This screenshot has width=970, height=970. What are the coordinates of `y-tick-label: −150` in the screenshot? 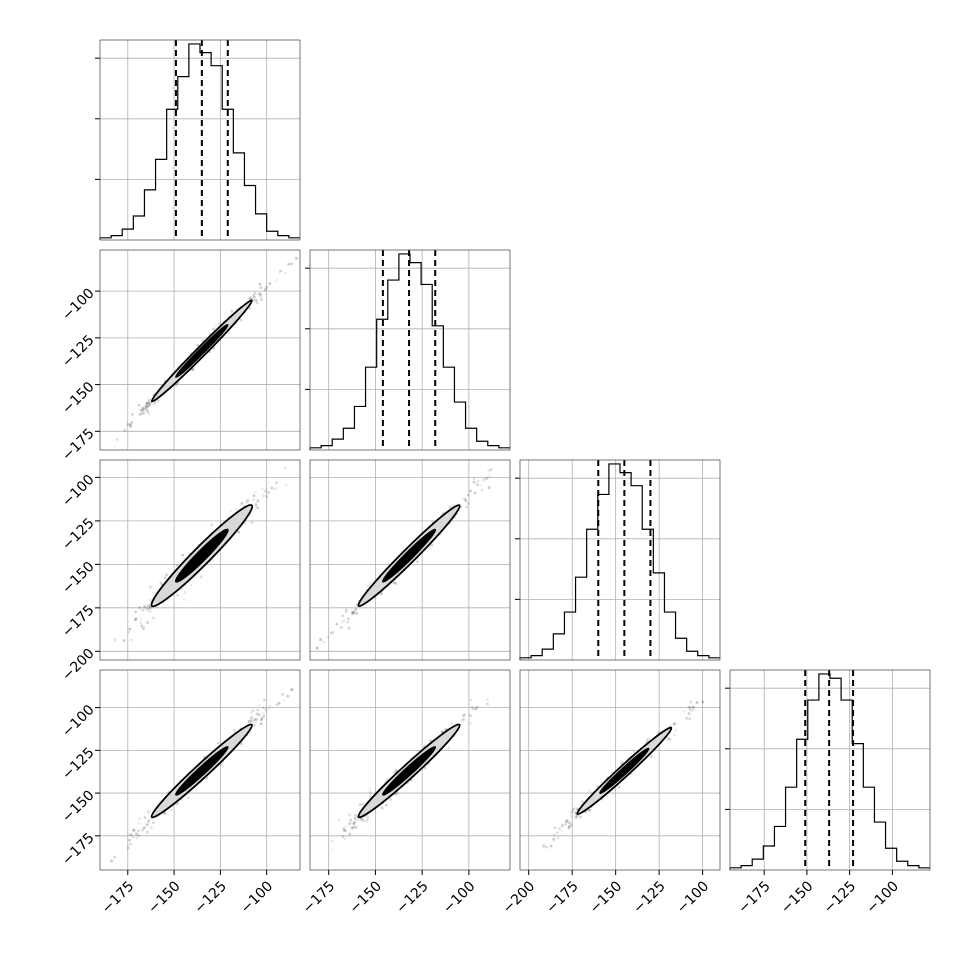 It's located at (78, 398).